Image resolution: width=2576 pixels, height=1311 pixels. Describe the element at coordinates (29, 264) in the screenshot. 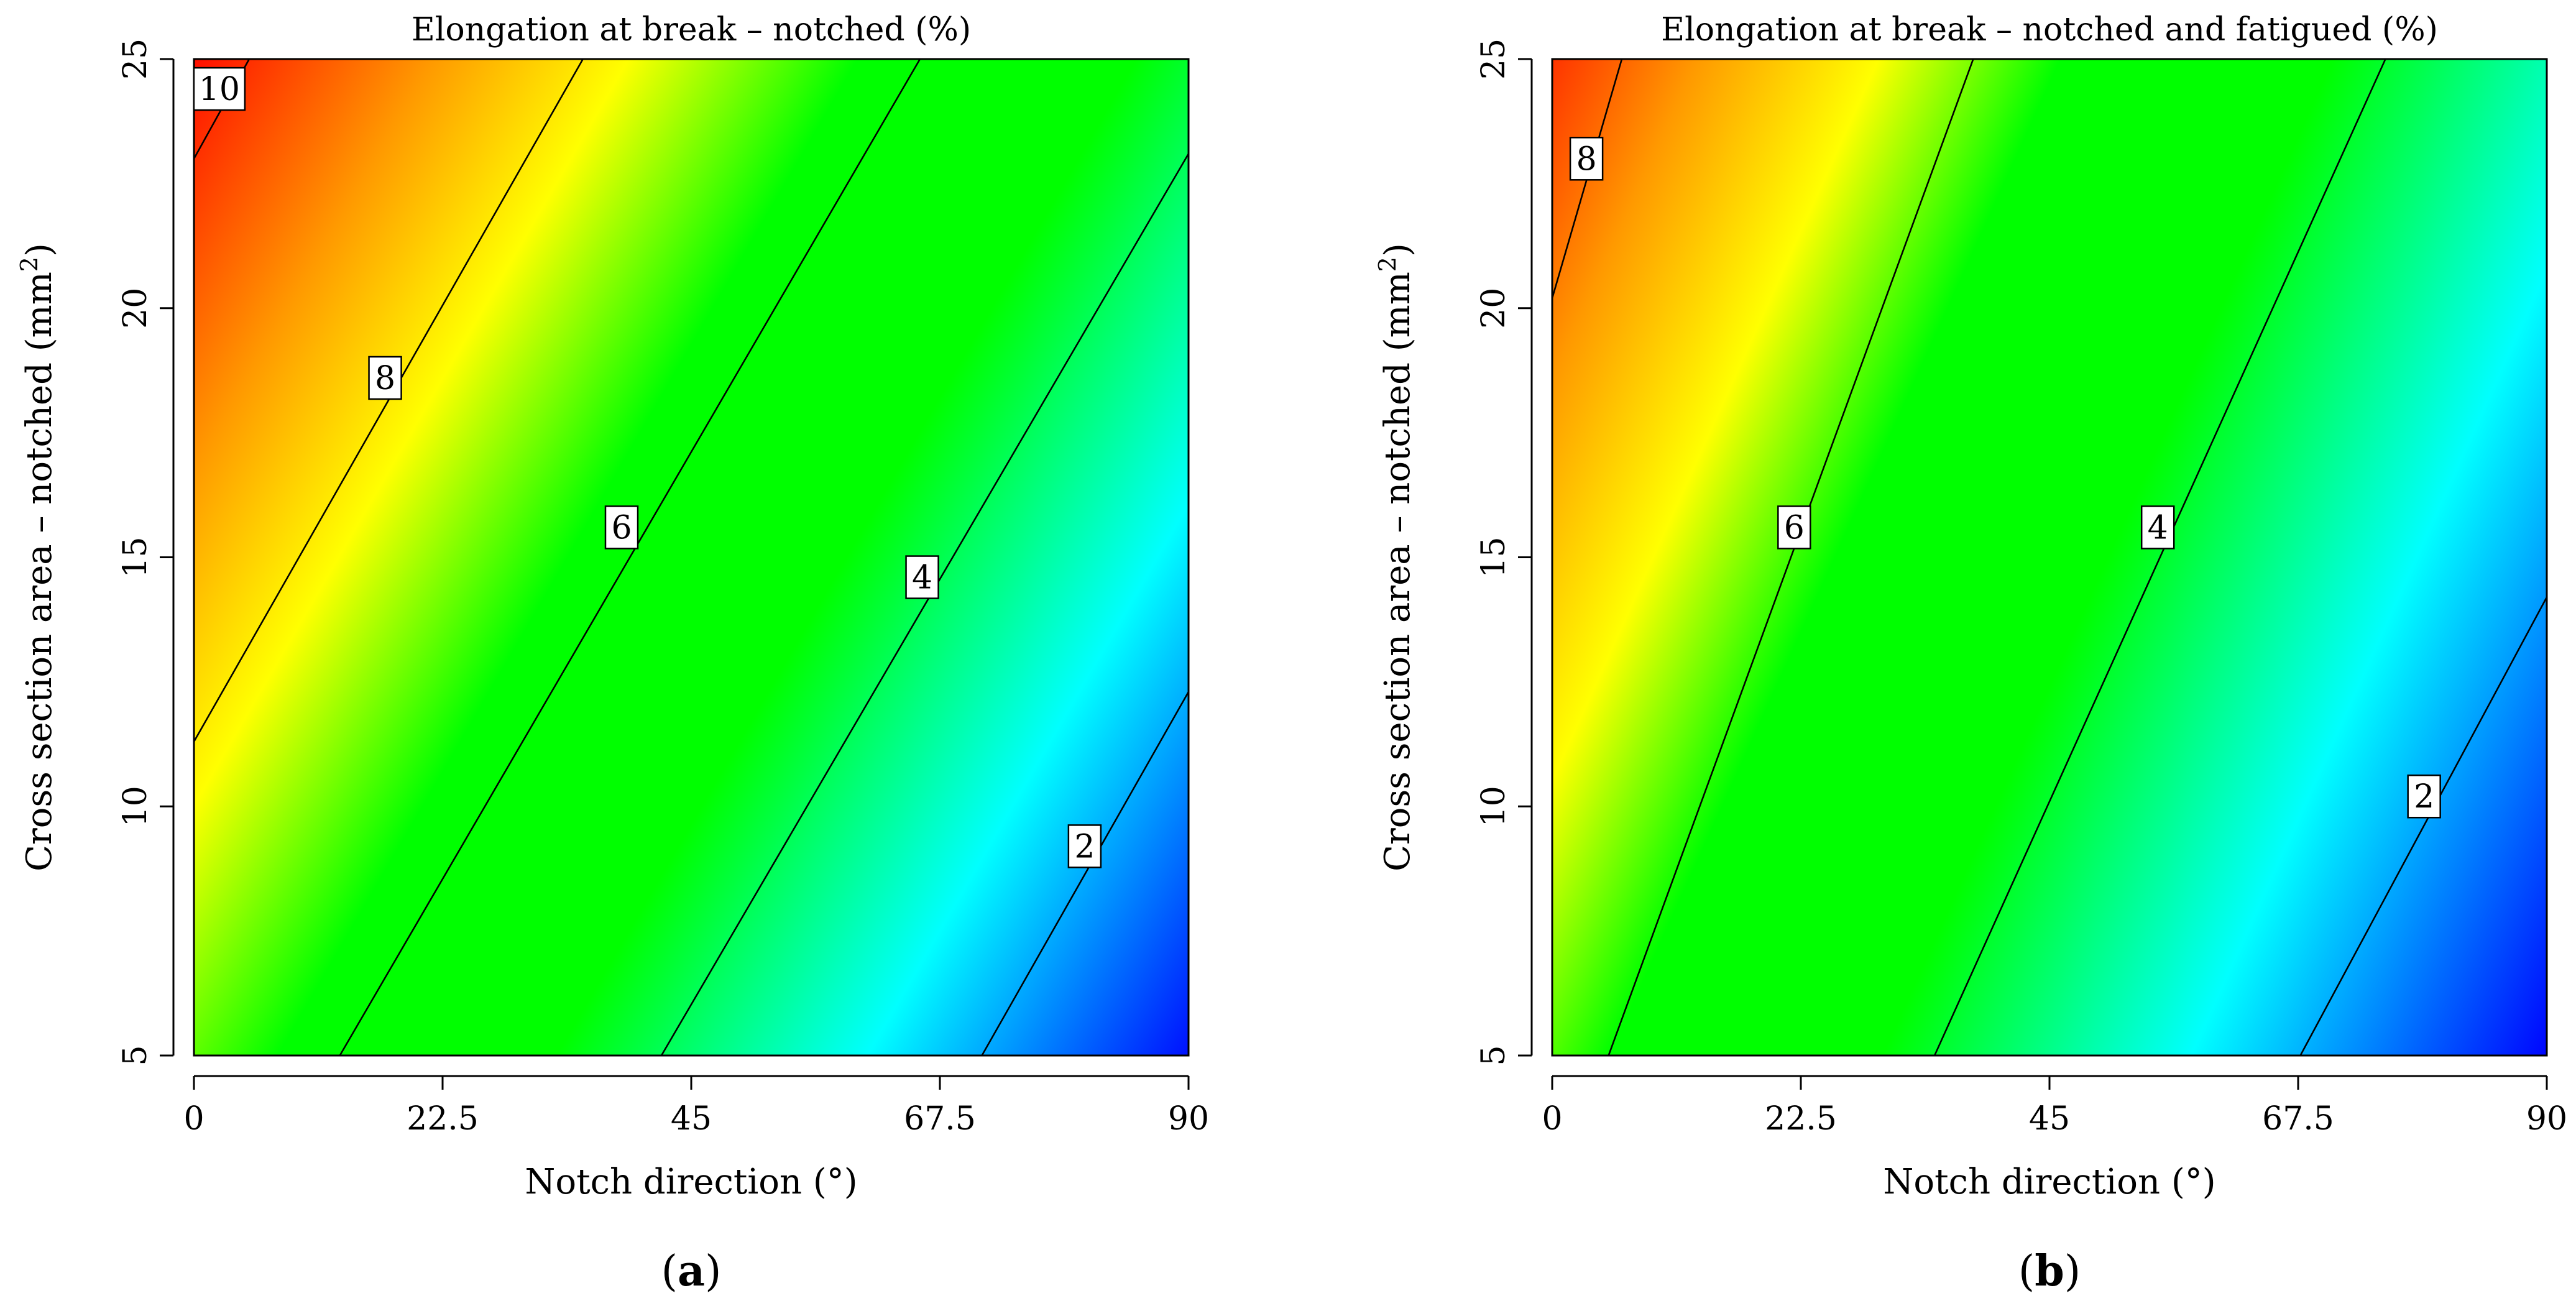

I see `y-axis-label-a-superscript: 2` at that location.